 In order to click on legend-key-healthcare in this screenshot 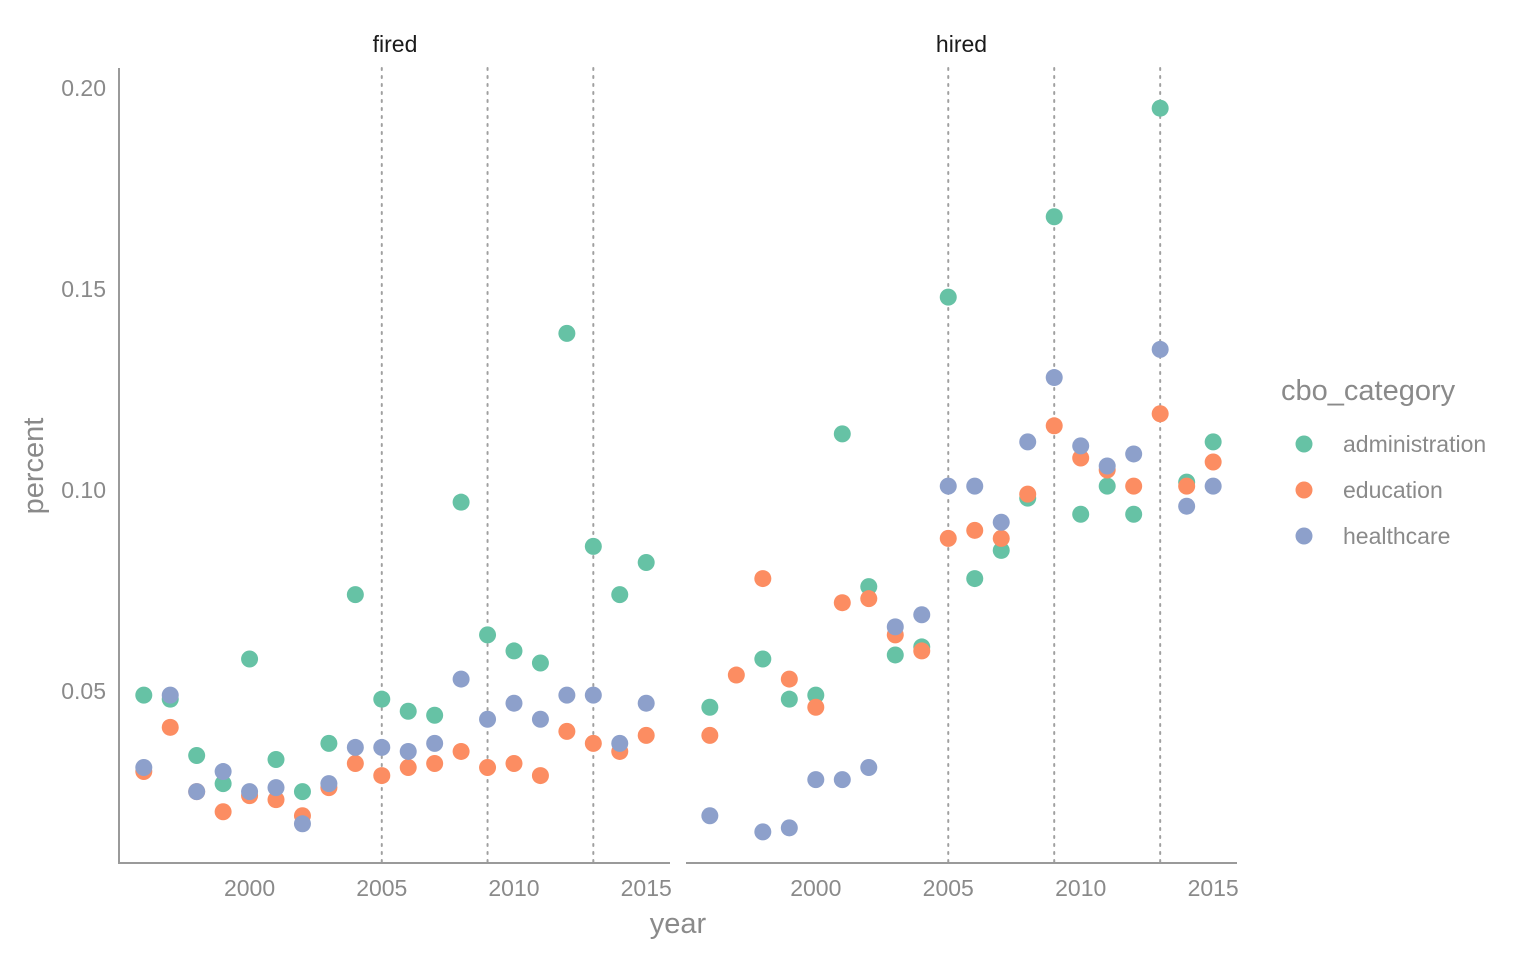, I will do `click(1304, 536)`.